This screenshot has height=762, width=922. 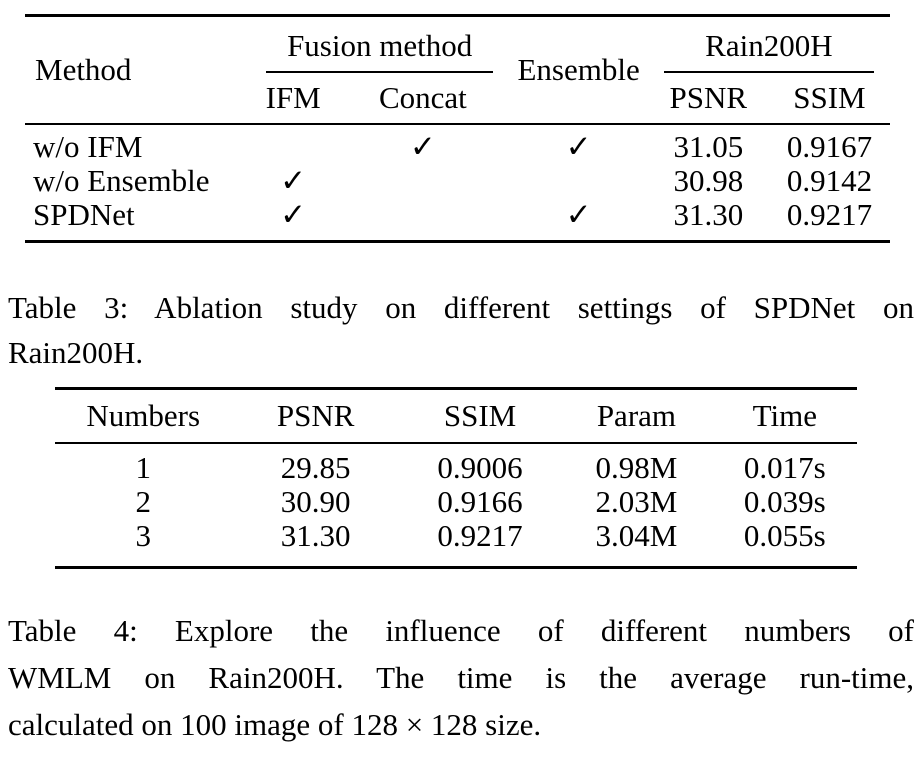 What do you see at coordinates (422, 97) in the screenshot?
I see `column-header-concat: Concat` at bounding box center [422, 97].